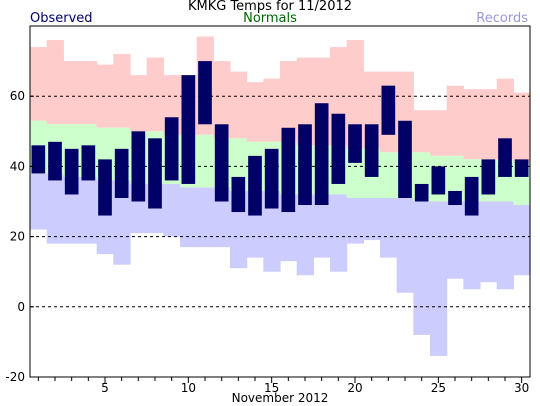 The image size is (540, 406). Describe the element at coordinates (270, 18) in the screenshot. I see `legend-normals: Normals` at that location.